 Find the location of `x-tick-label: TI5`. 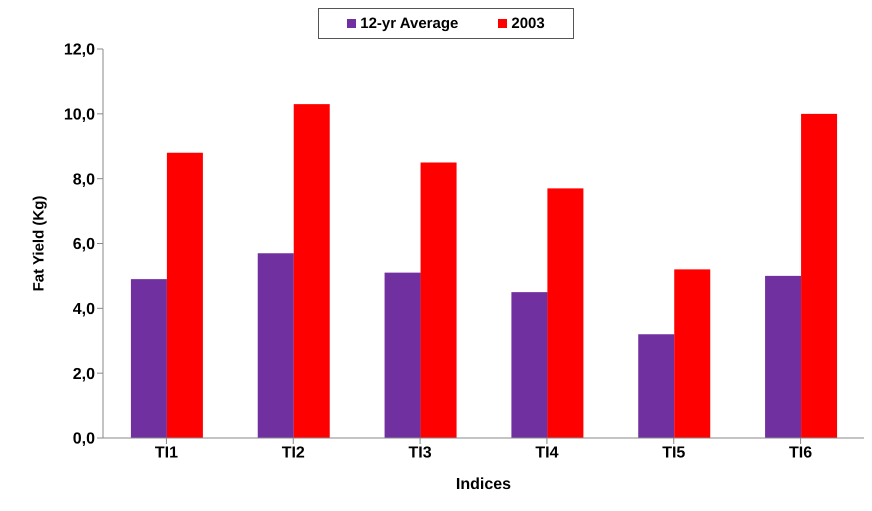

x-tick-label: TI5 is located at coordinates (674, 453).